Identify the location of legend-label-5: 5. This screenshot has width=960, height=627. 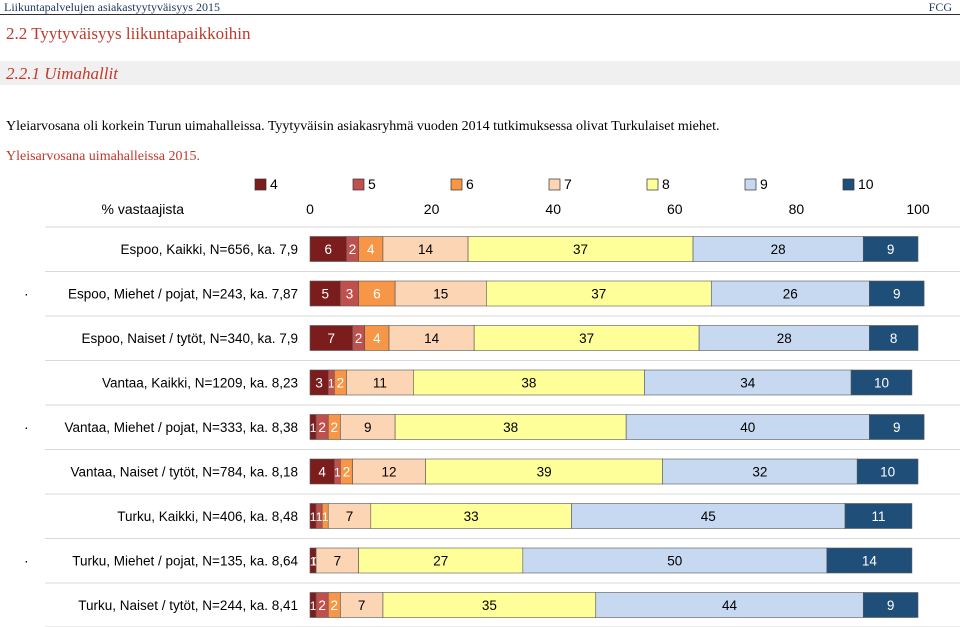
(372, 184).